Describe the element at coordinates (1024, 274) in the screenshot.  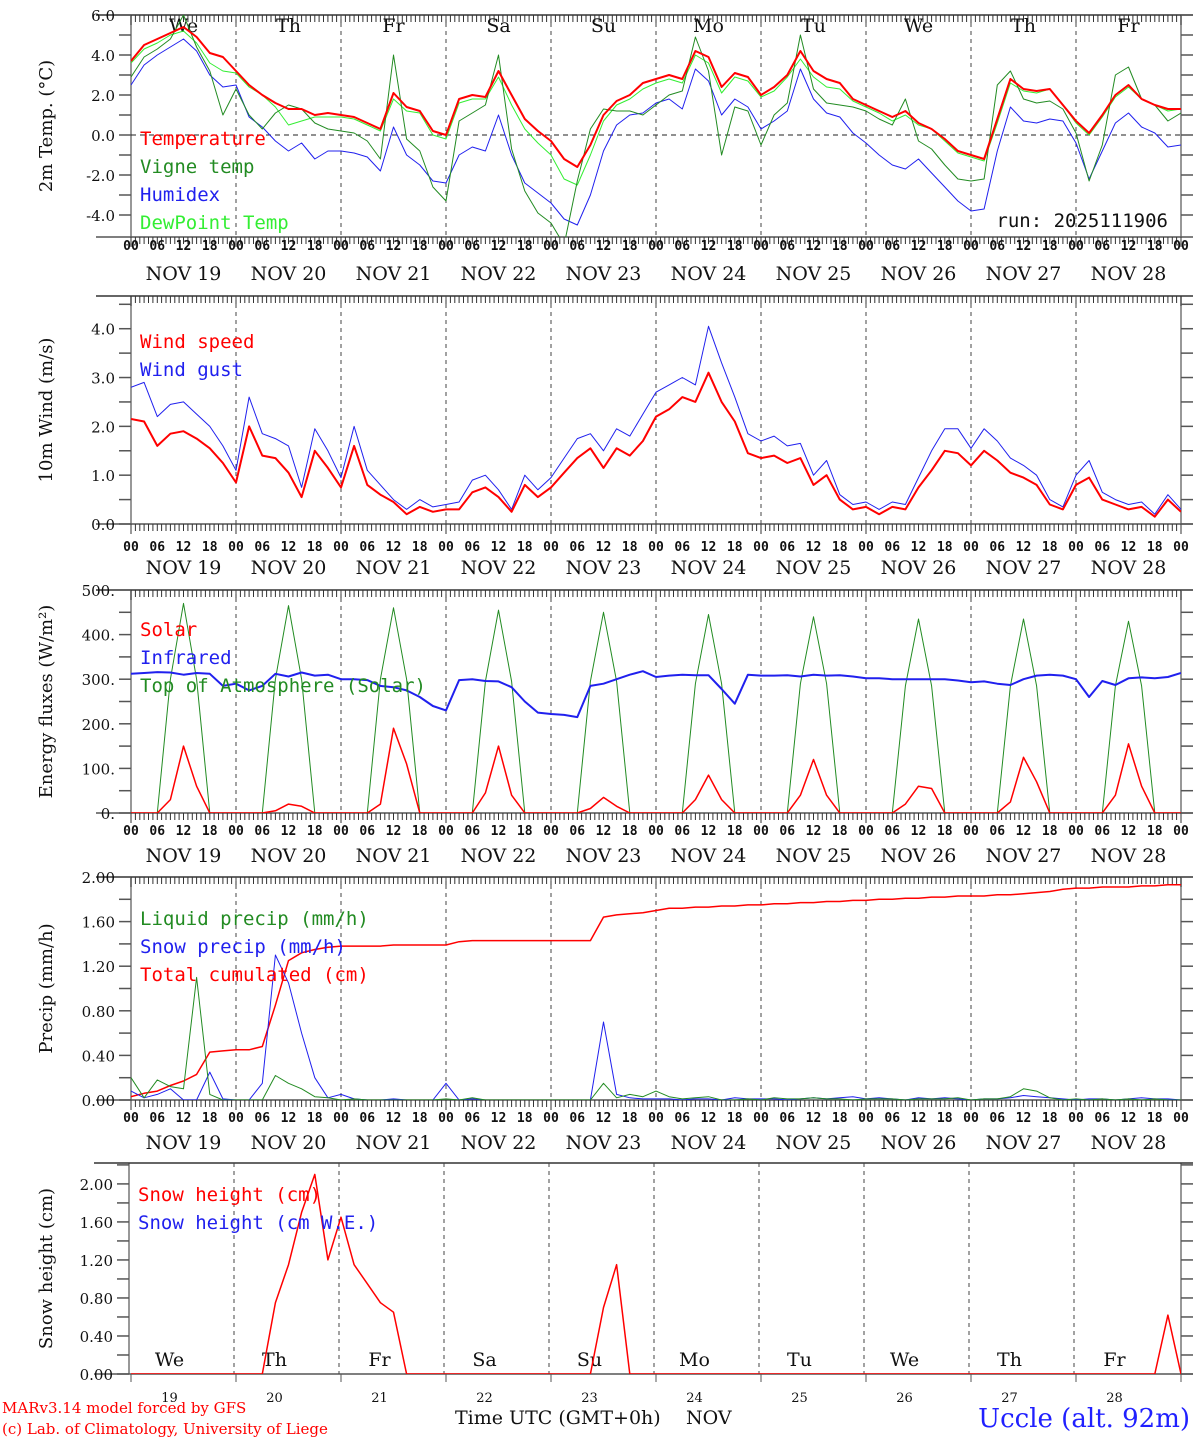
I see `date-label: NOV 27` at that location.